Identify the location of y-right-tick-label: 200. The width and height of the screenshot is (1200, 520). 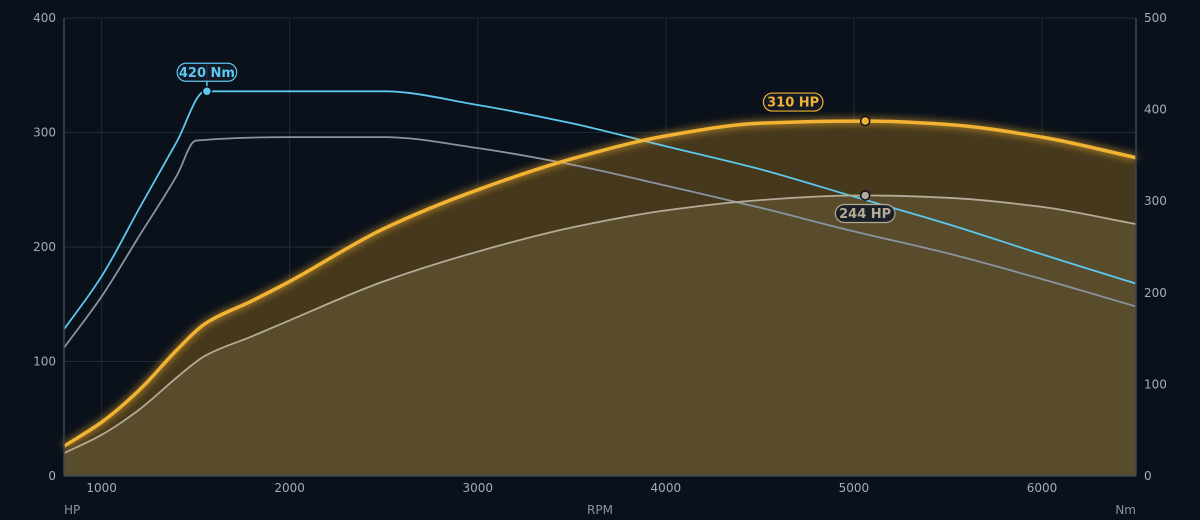
(1155, 293).